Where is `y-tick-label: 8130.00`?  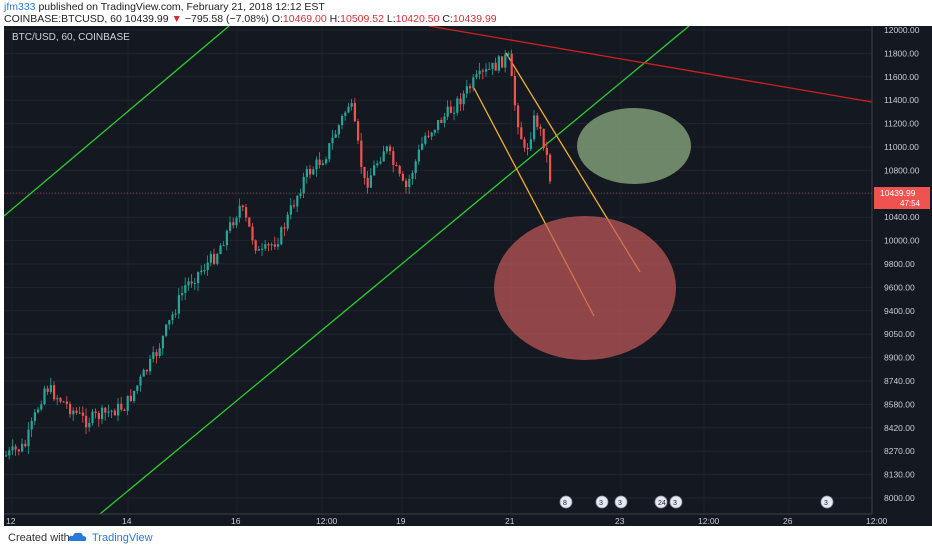
y-tick-label: 8130.00 is located at coordinates (899, 475).